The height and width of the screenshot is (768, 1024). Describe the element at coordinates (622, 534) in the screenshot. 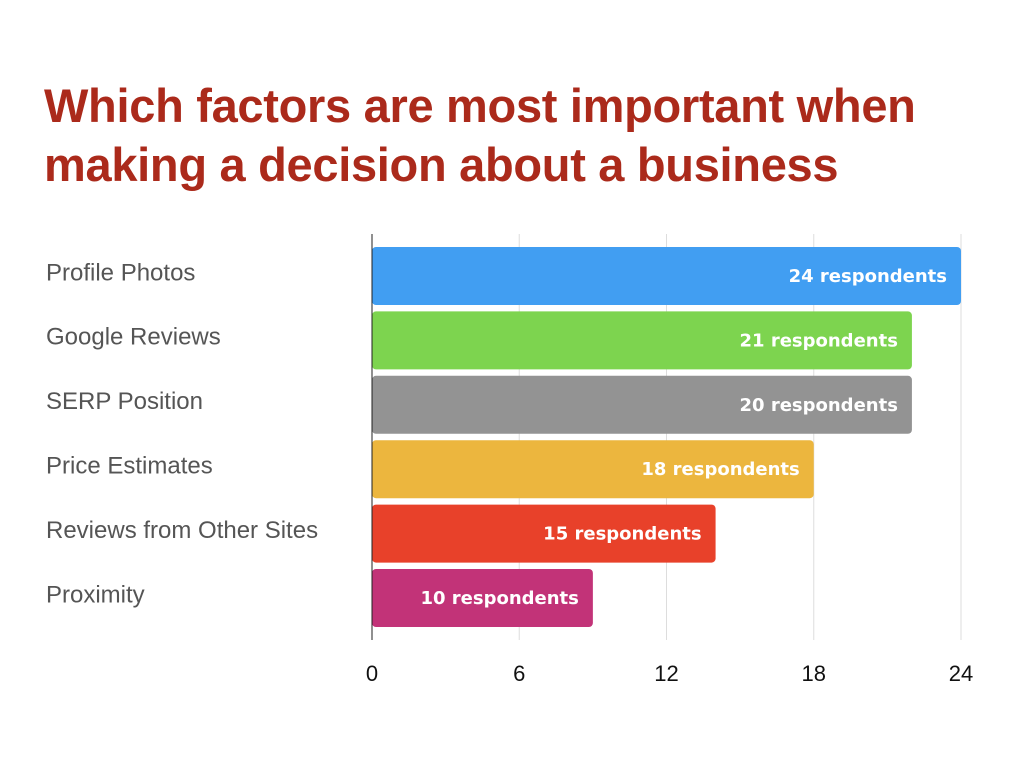

I see `bar-data-label: 15 respondents` at that location.